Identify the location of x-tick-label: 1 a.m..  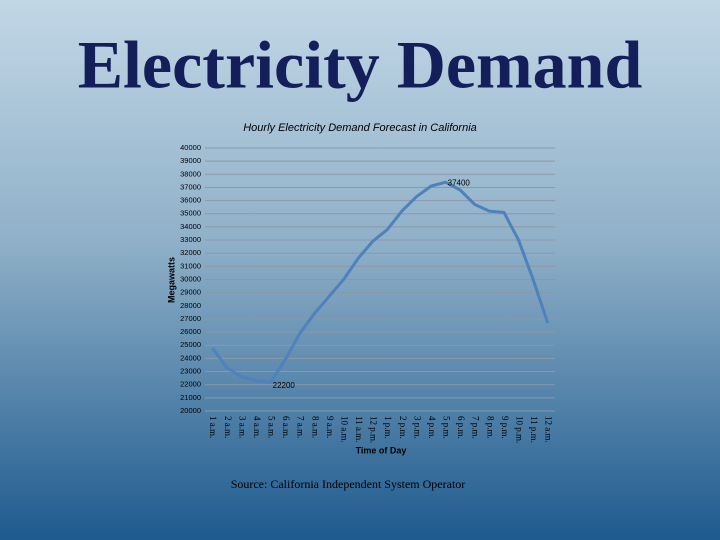
(213, 427).